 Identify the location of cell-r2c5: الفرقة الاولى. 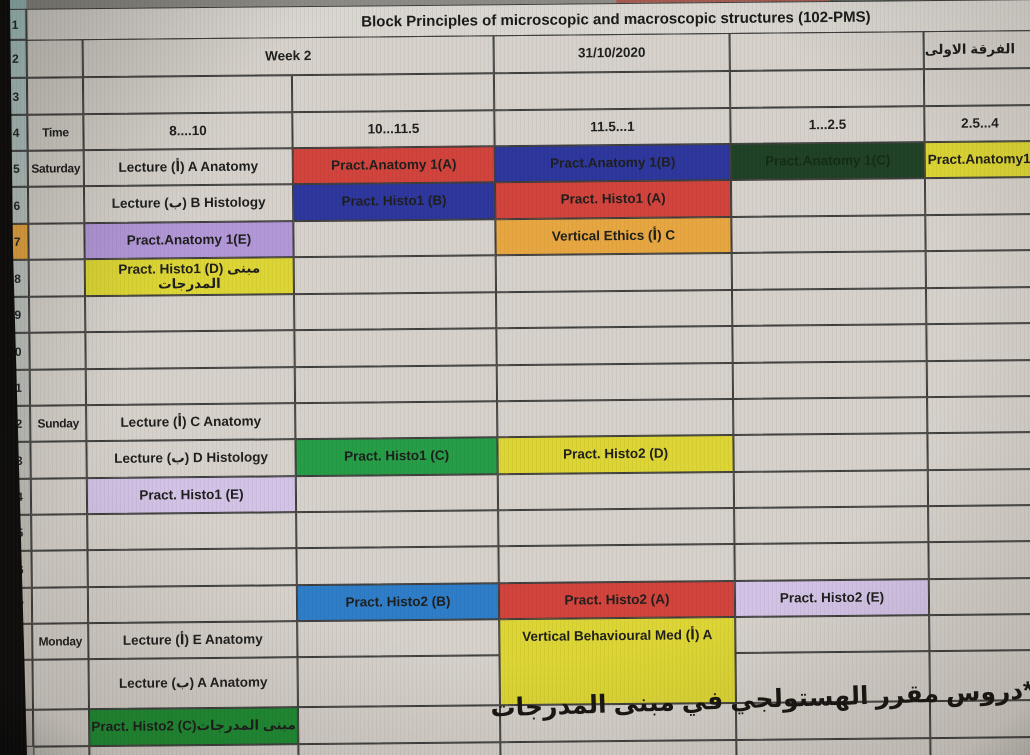
(976, 50).